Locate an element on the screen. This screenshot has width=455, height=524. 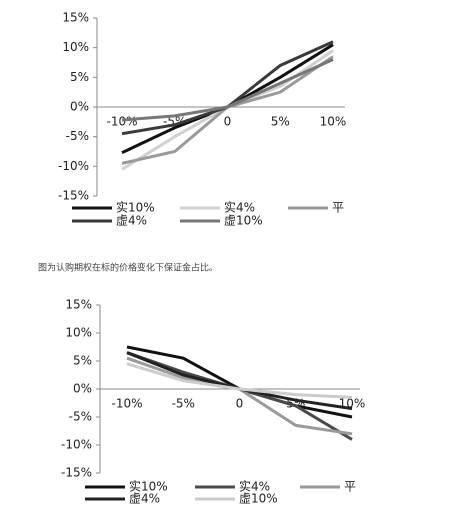
x-tick-label: -5% is located at coordinates (183, 404).